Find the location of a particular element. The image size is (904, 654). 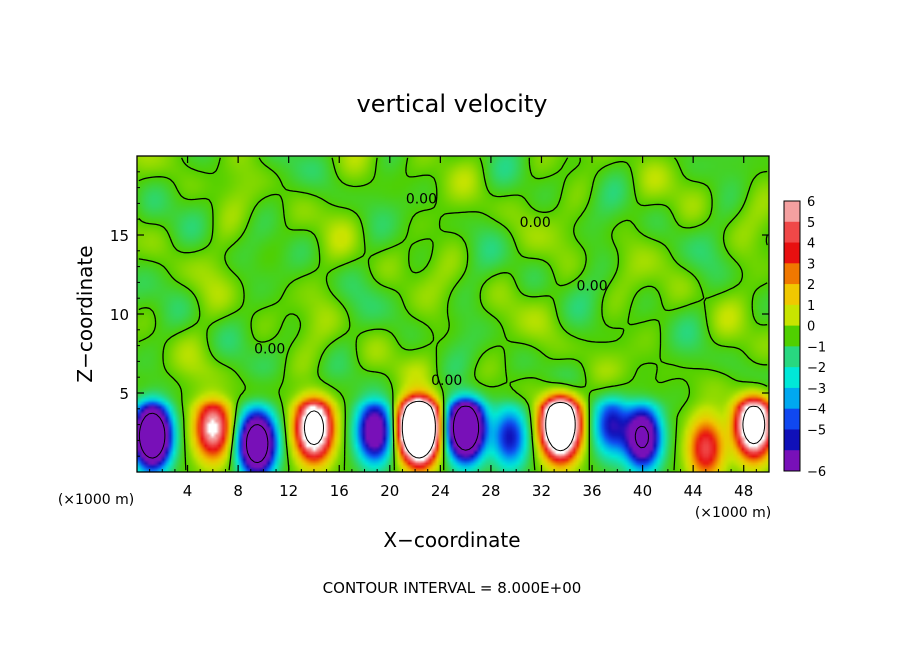

colorbar-label: 2 is located at coordinates (811, 285).